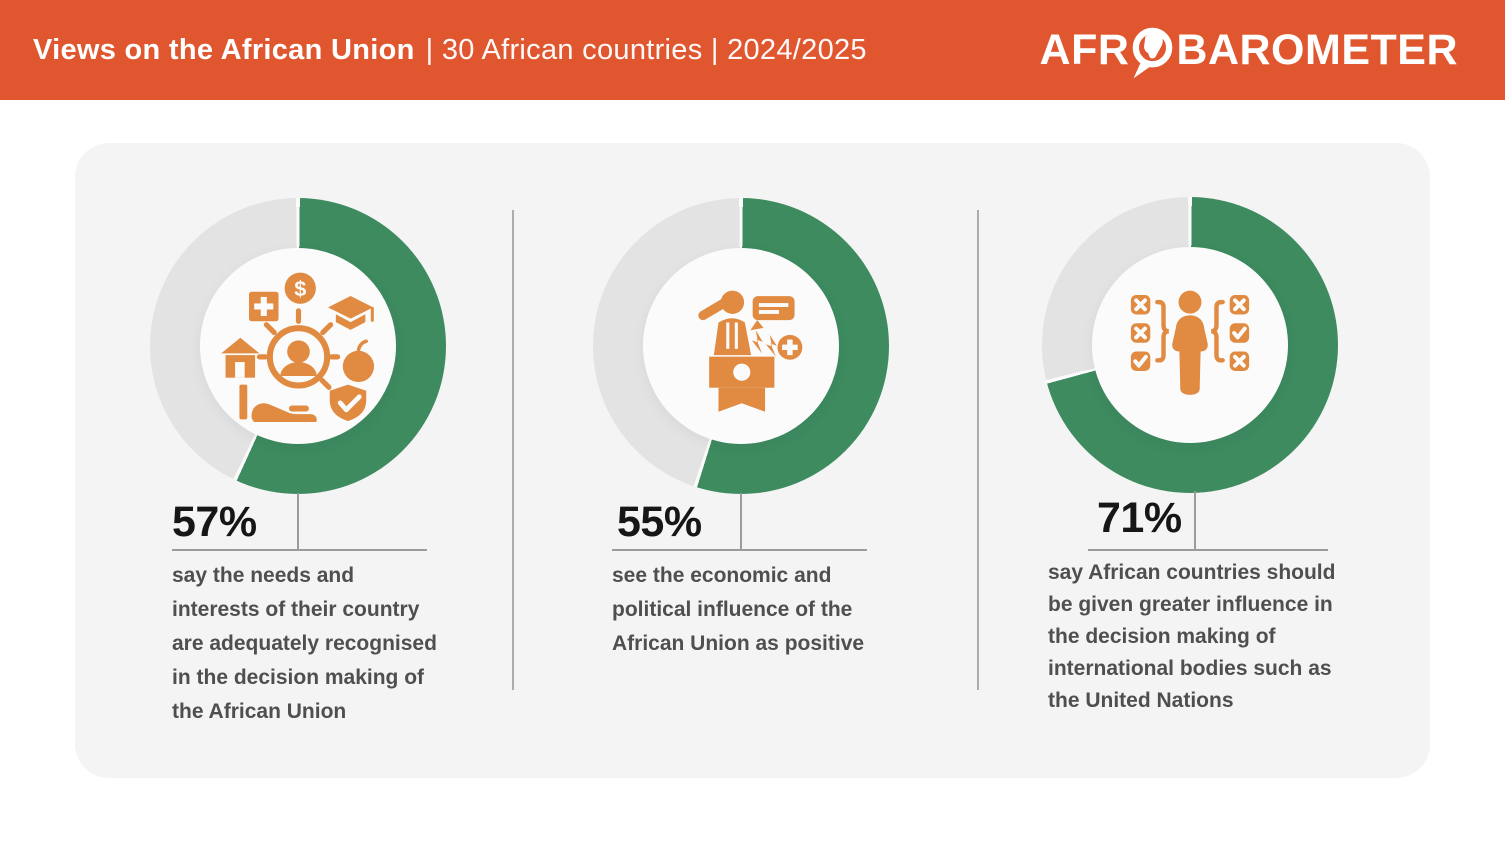 The width and height of the screenshot is (1505, 844). What do you see at coordinates (1190, 342) in the screenshot?
I see `person-choices-icon` at bounding box center [1190, 342].